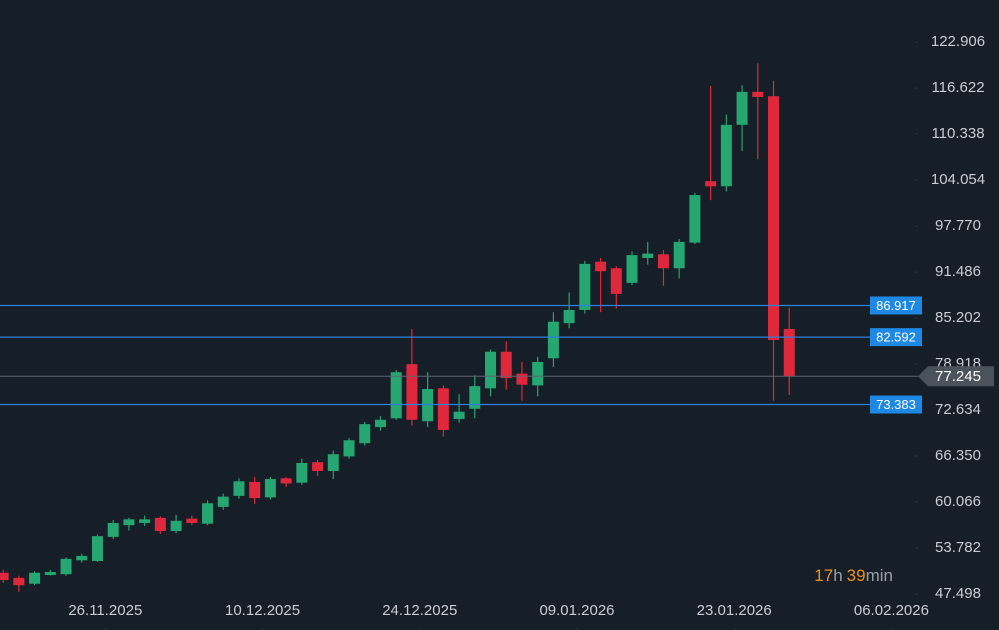 Image resolution: width=999 pixels, height=630 pixels. I want to click on countdown-minutes: 39, so click(856, 575).